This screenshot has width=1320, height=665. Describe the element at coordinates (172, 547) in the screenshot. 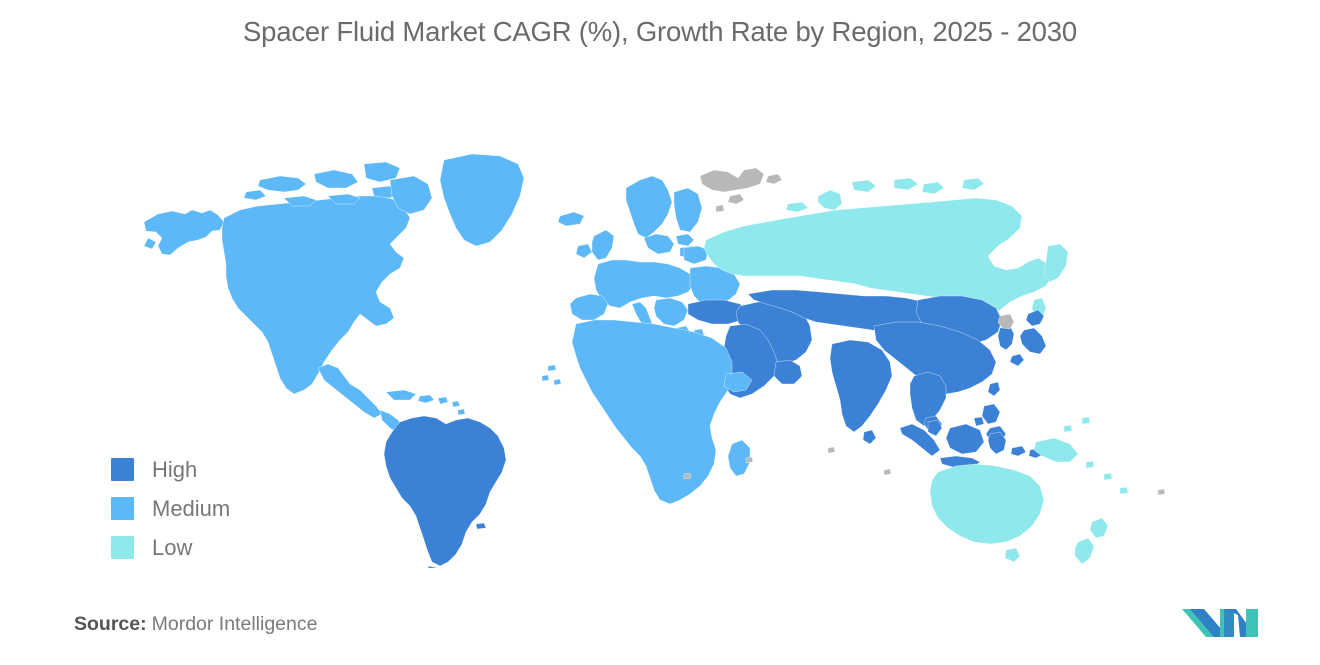

I see `legend-label-low: Low` at that location.